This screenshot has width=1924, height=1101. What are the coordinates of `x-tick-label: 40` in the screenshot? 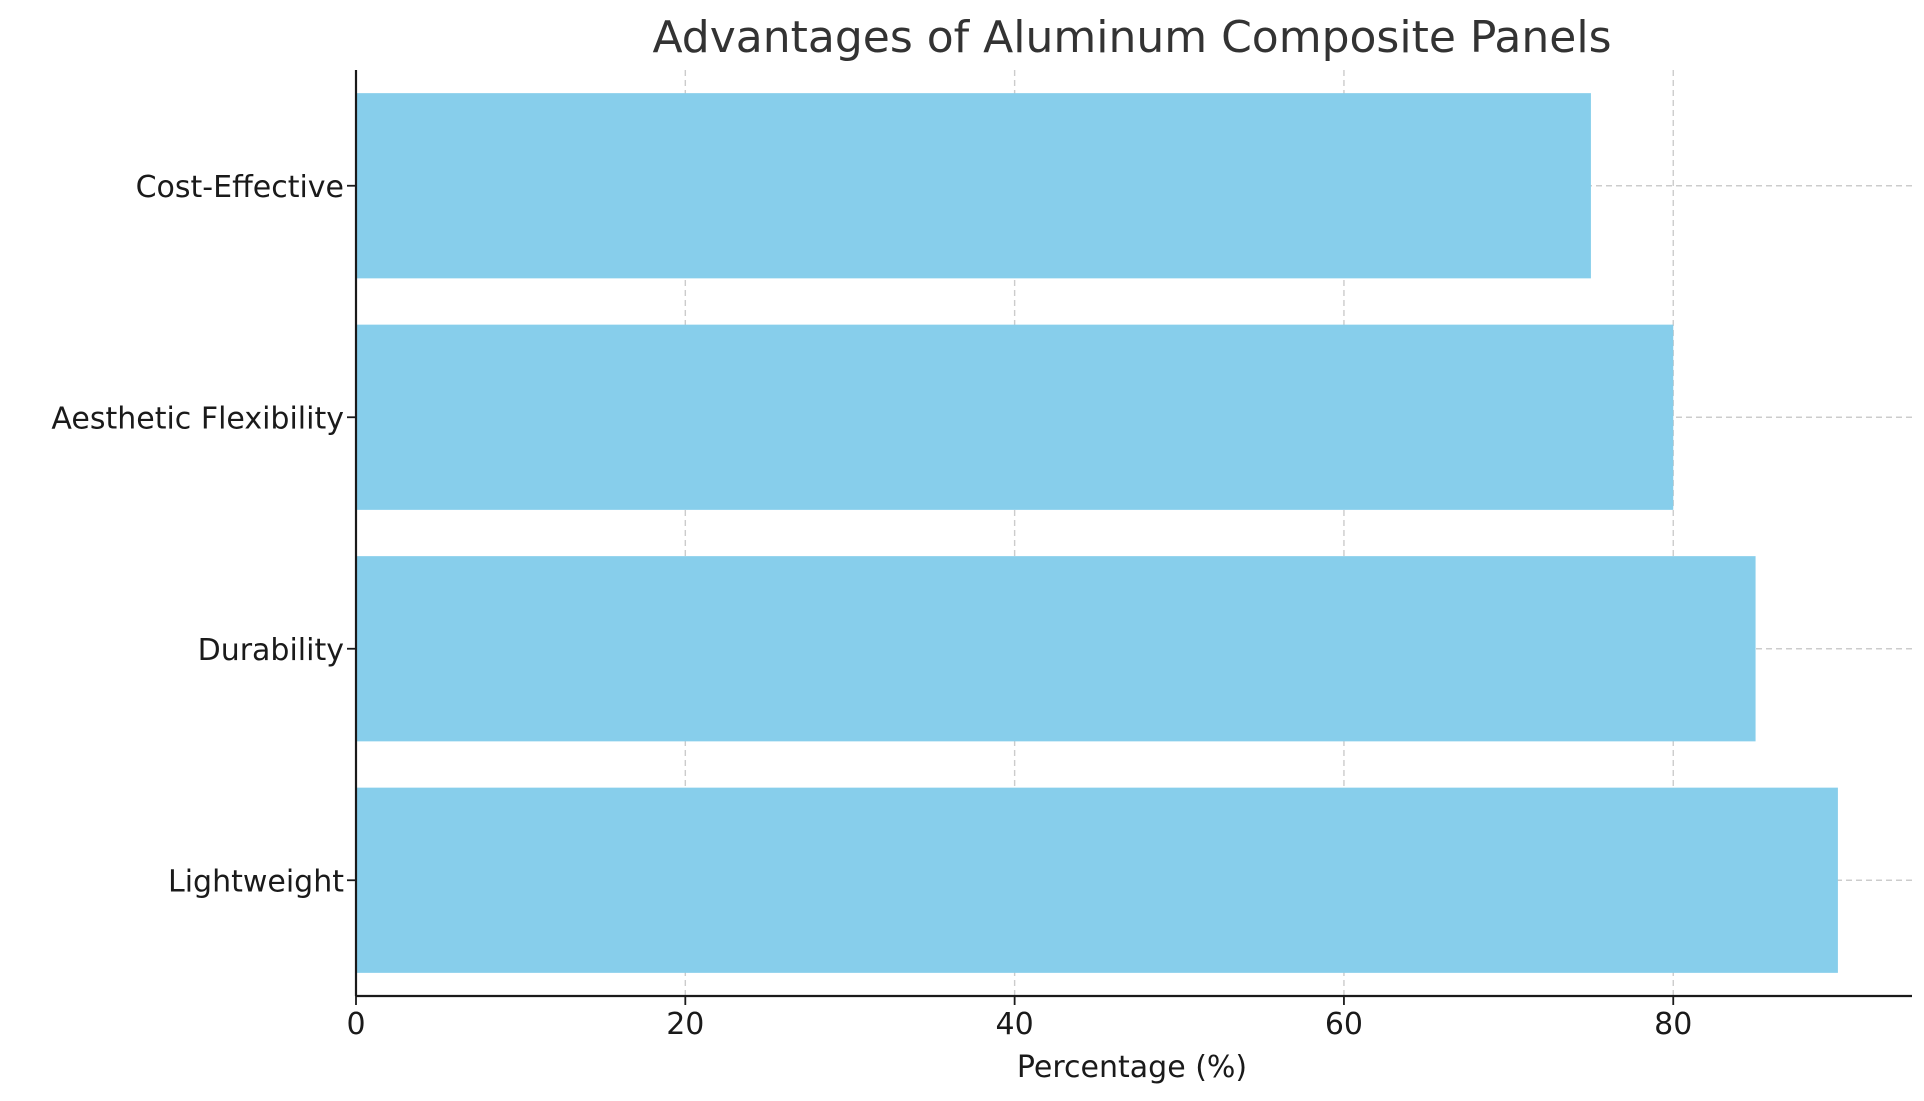 It's located at (1015, 1024).